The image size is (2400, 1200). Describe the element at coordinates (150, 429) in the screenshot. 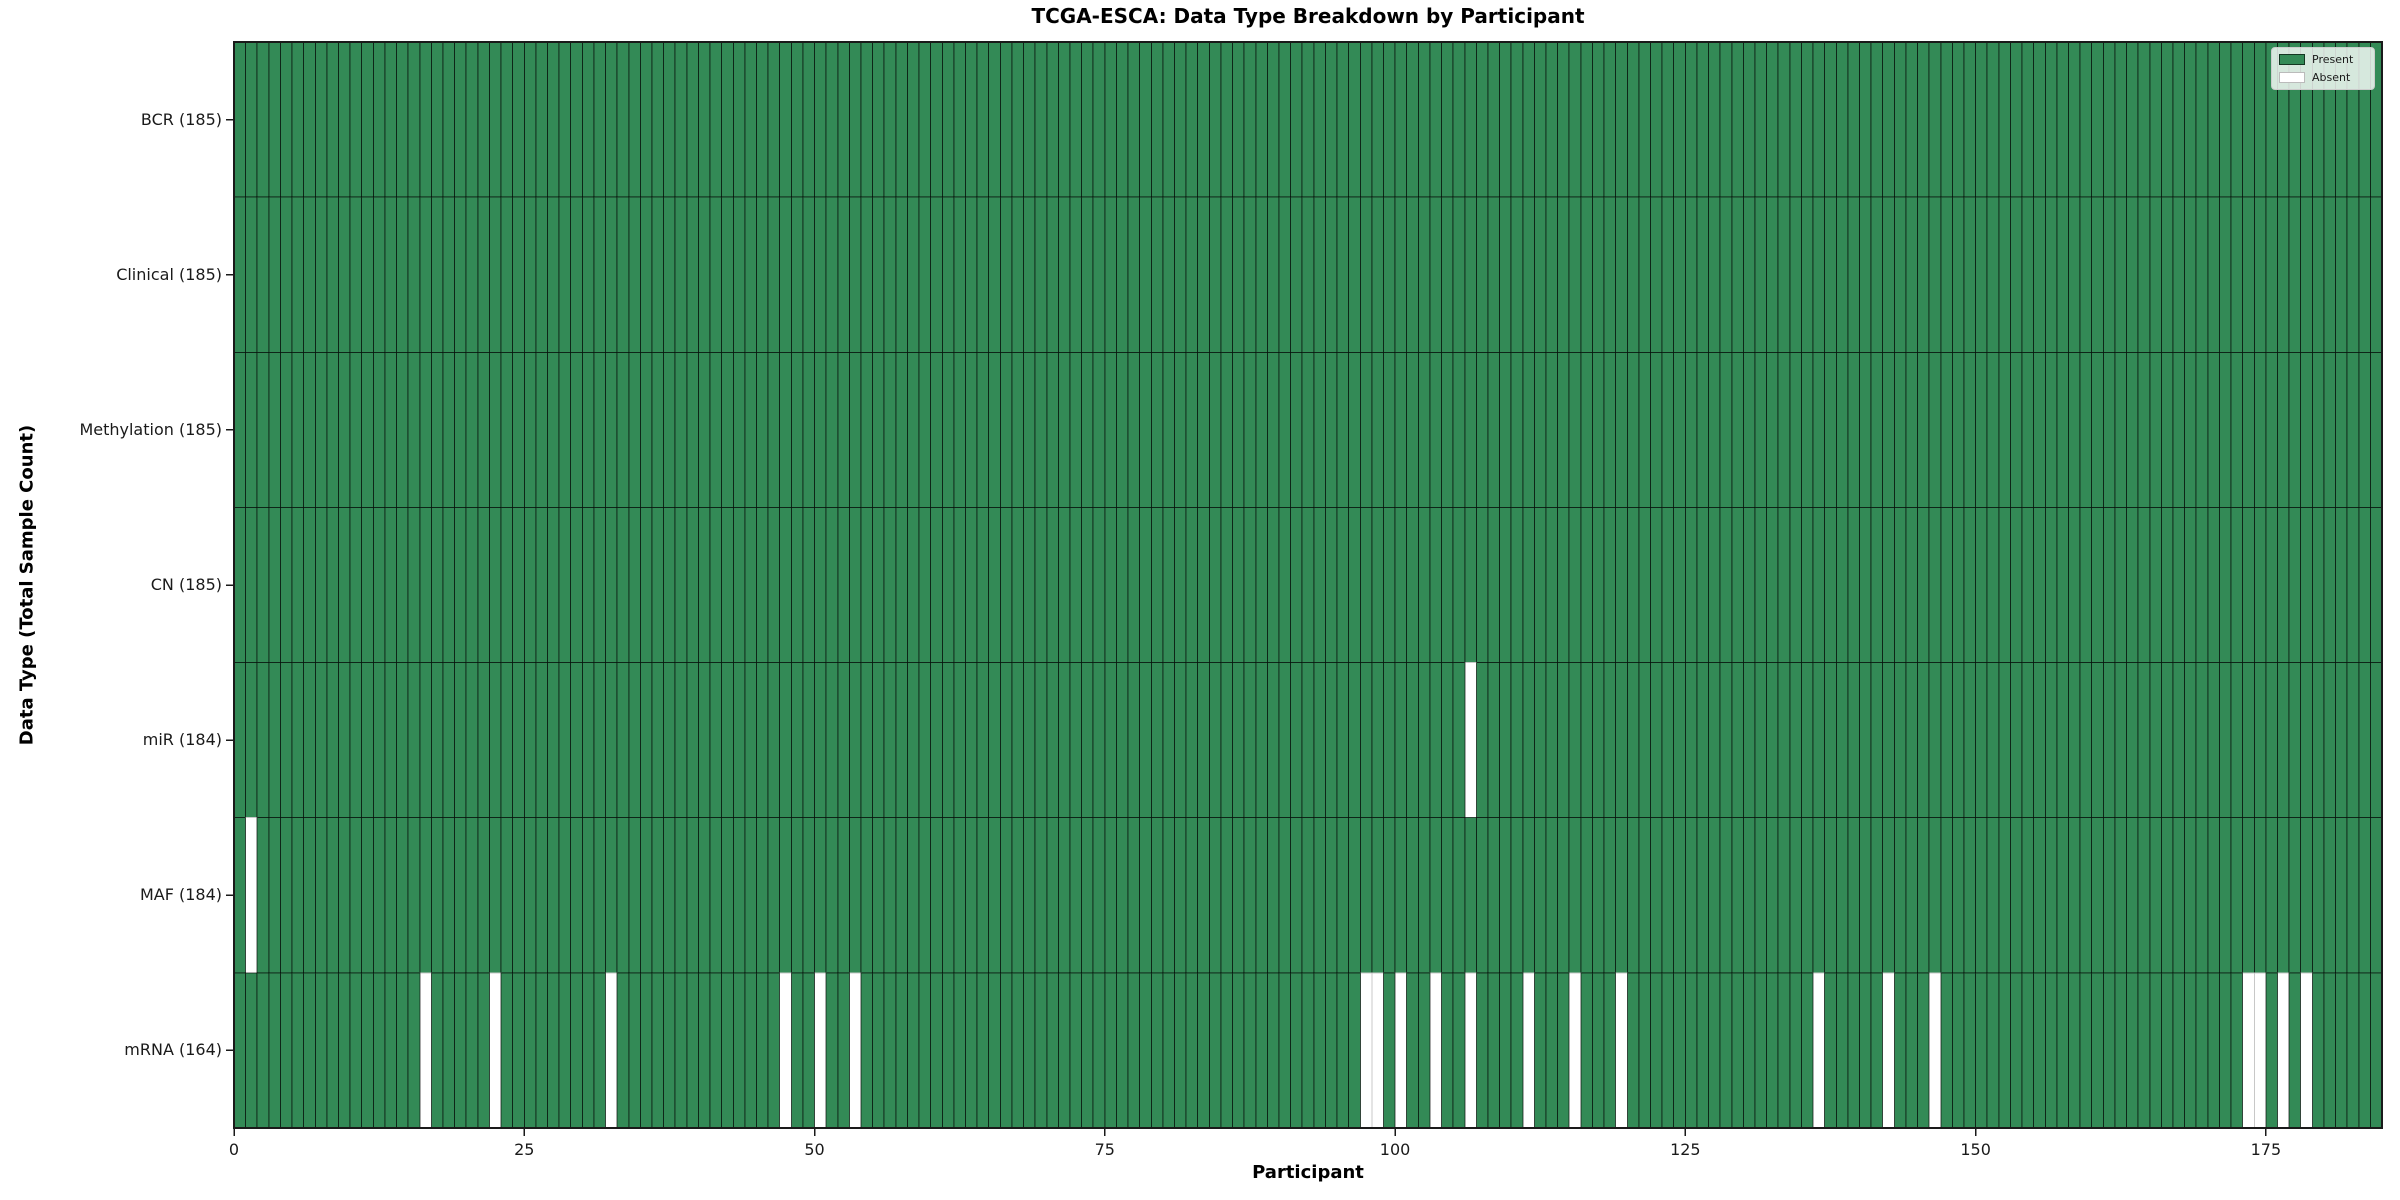

I see `y-tick-label: Methylation (185)` at that location.